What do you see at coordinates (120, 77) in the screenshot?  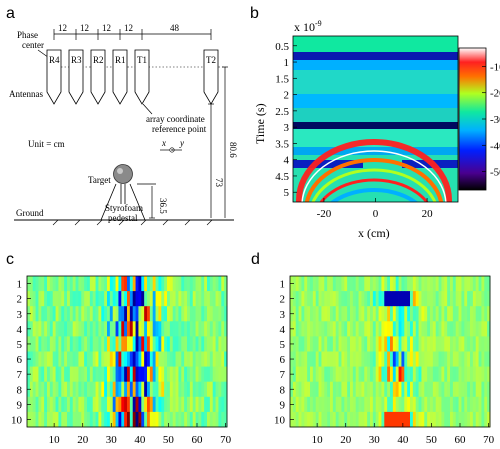 I see `antenna-r1: R1` at bounding box center [120, 77].